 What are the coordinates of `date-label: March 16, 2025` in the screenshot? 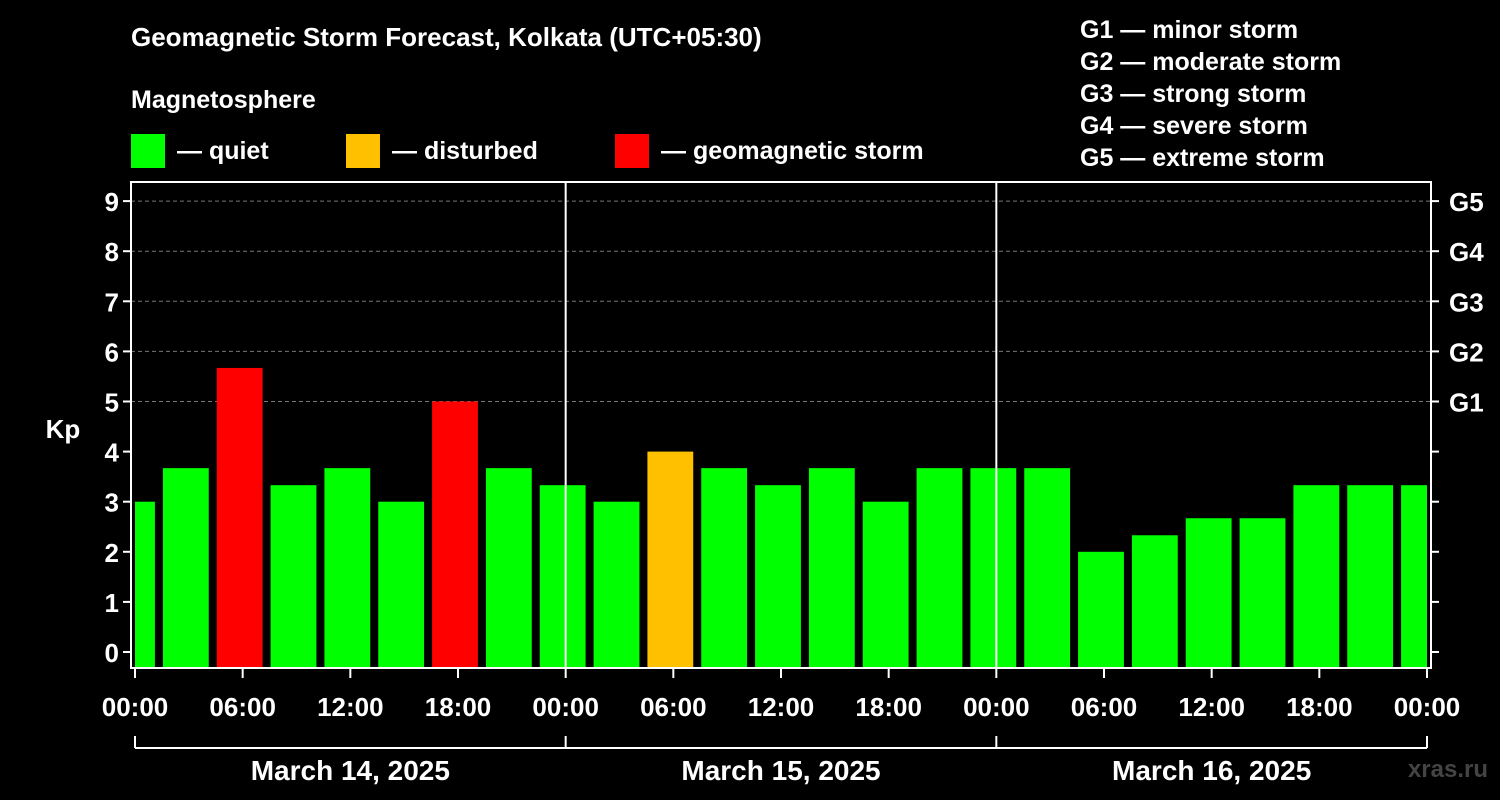 It's located at (1211, 770).